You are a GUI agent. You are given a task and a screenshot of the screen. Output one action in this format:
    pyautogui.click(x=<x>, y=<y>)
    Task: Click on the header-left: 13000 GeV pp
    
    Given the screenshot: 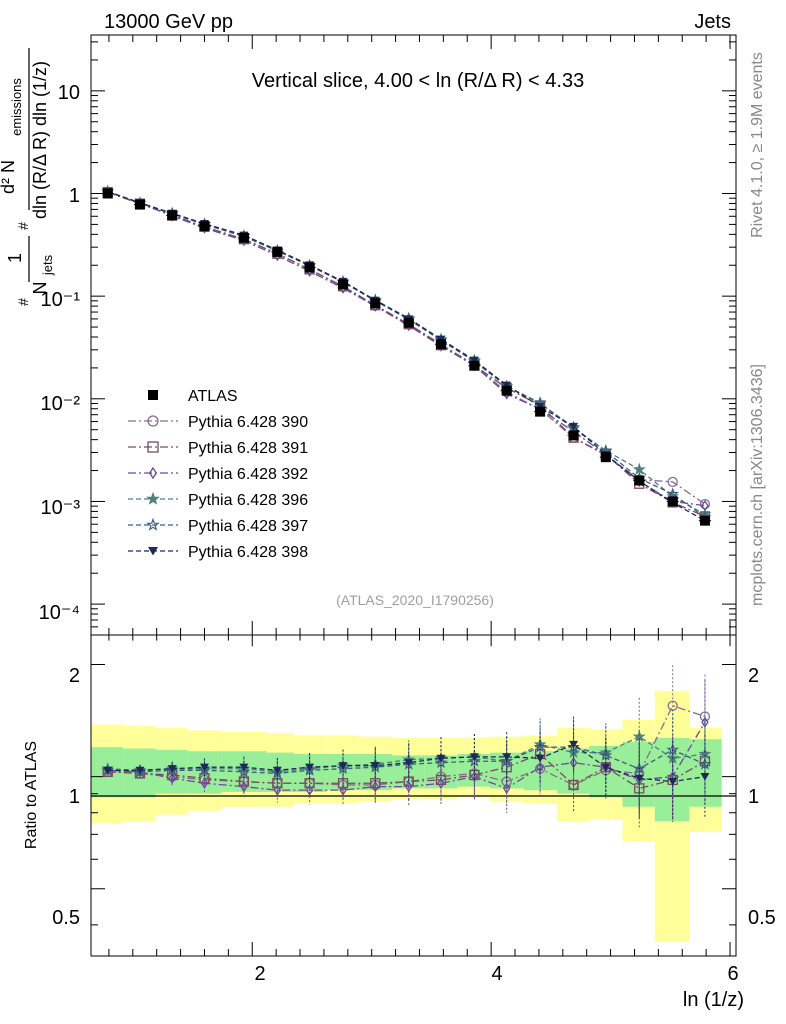 What is the action you would take?
    pyautogui.click(x=168, y=22)
    